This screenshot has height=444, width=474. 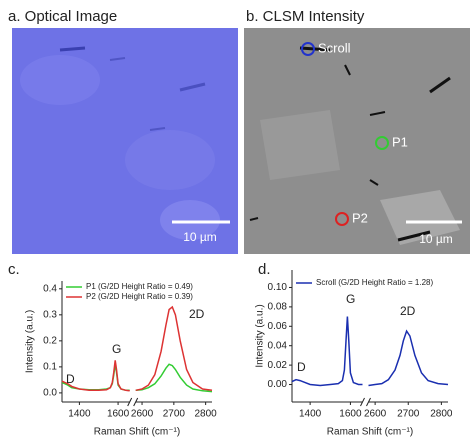 What do you see at coordinates (50, 314) in the screenshot?
I see `y-tick-label: 0.3` at bounding box center [50, 314].